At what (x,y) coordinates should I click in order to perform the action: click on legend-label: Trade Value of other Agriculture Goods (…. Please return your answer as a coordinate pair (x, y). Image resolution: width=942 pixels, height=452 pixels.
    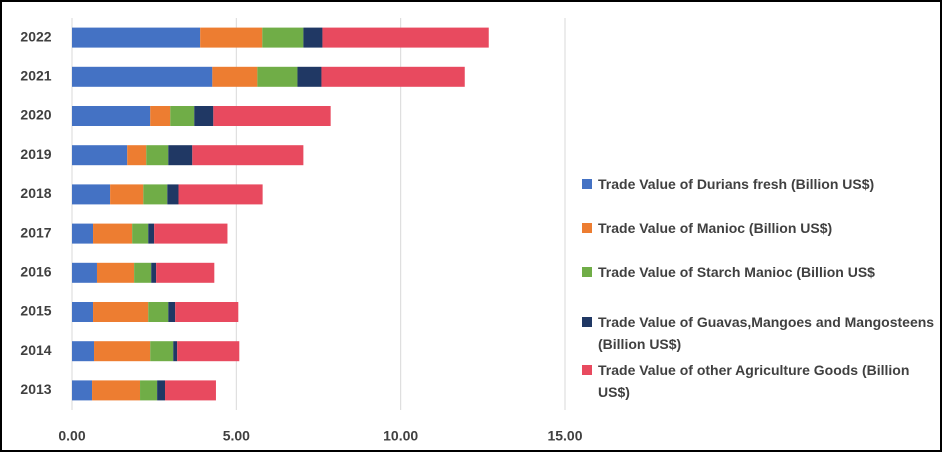
    Looking at the image, I should click on (754, 381).